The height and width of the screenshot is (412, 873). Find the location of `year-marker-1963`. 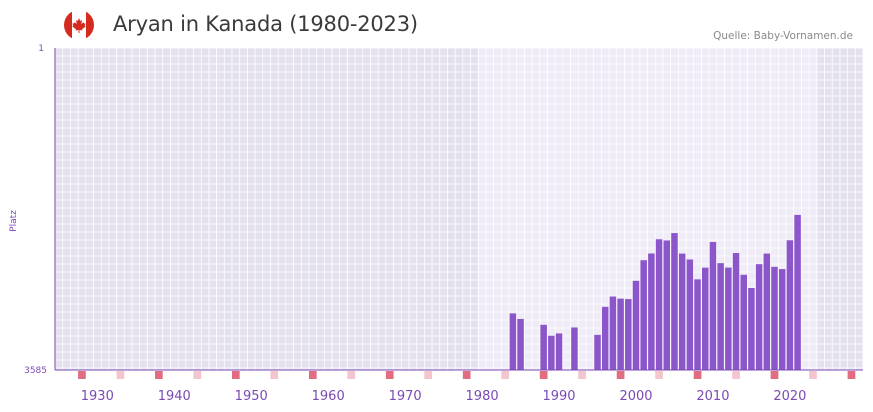

year-marker-1963 is located at coordinates (351, 375).